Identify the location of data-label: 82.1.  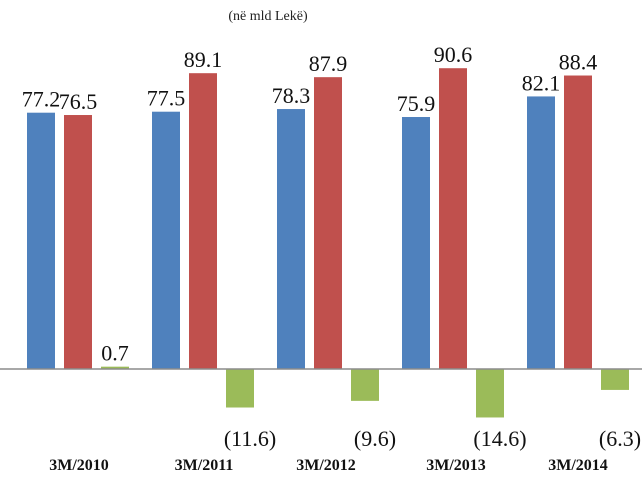
(541, 82).